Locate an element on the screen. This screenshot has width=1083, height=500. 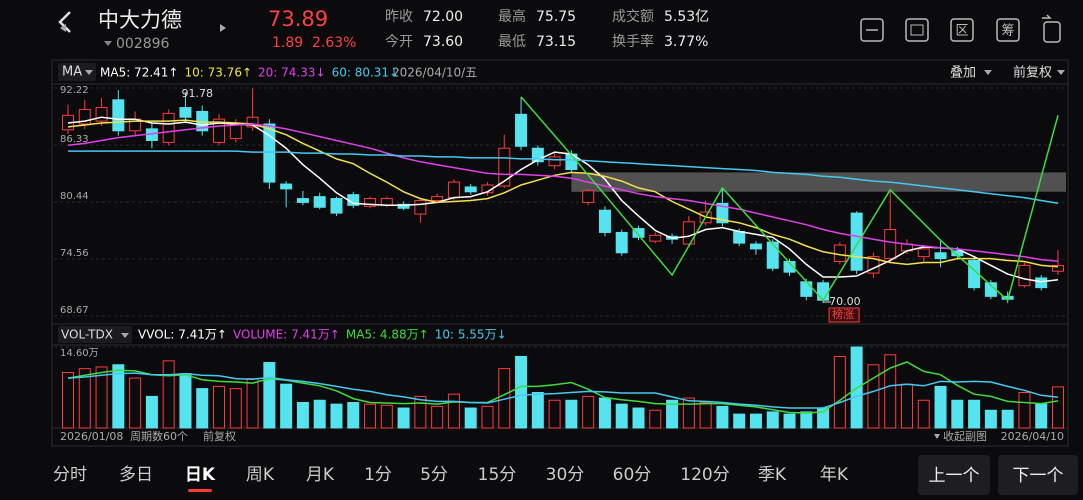
collapse-button: 收起副图 is located at coordinates (965, 436).